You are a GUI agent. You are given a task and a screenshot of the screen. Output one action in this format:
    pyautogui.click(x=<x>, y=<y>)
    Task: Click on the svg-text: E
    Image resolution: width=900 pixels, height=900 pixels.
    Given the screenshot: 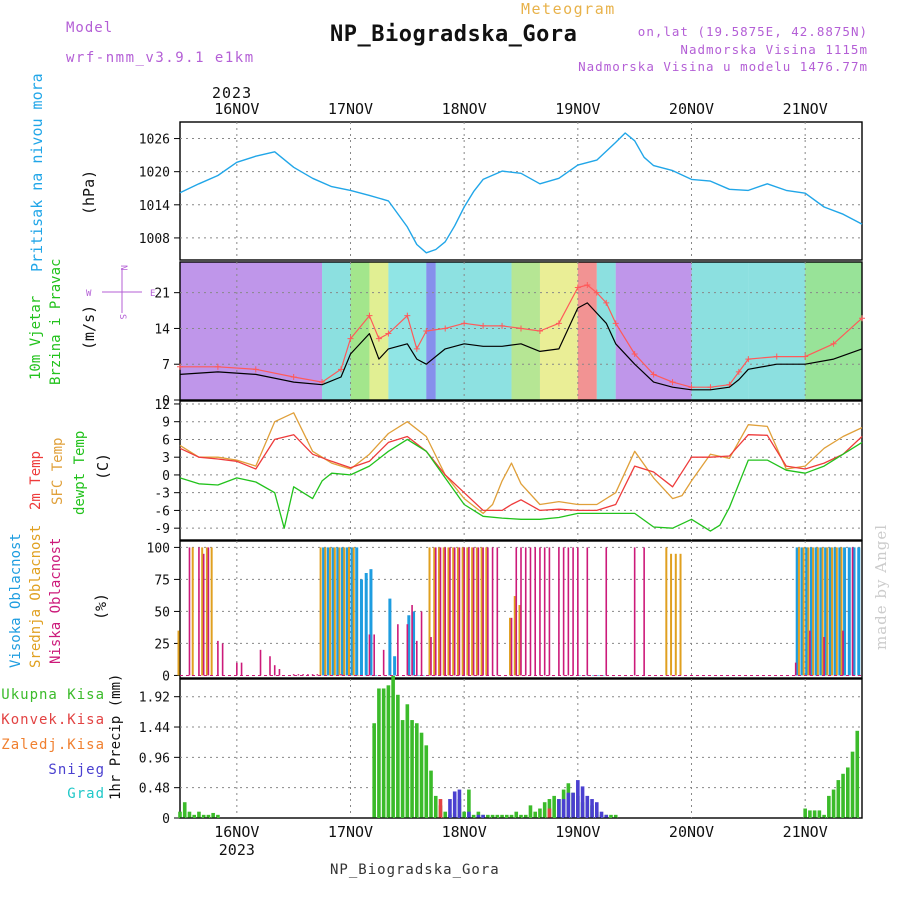 What is the action you would take?
    pyautogui.click(x=152, y=294)
    